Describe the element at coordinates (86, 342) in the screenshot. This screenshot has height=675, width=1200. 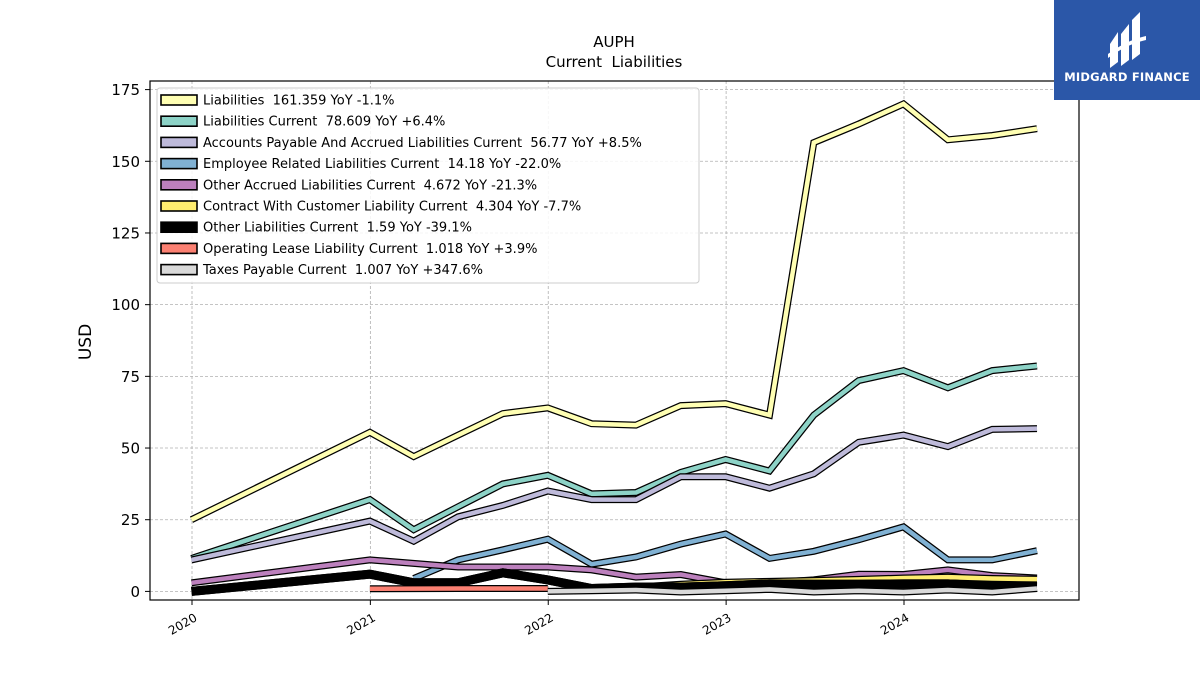
I see `y-axis-label: USD` at that location.